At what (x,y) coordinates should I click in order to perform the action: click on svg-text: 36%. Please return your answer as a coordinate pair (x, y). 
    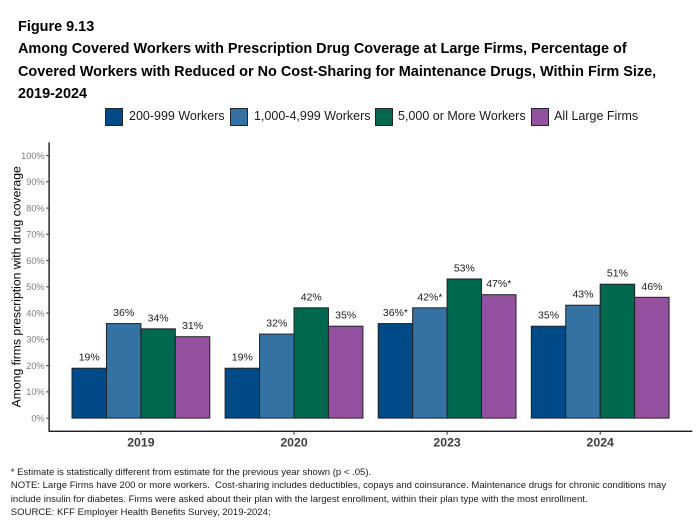
    Looking at the image, I should click on (123, 313).